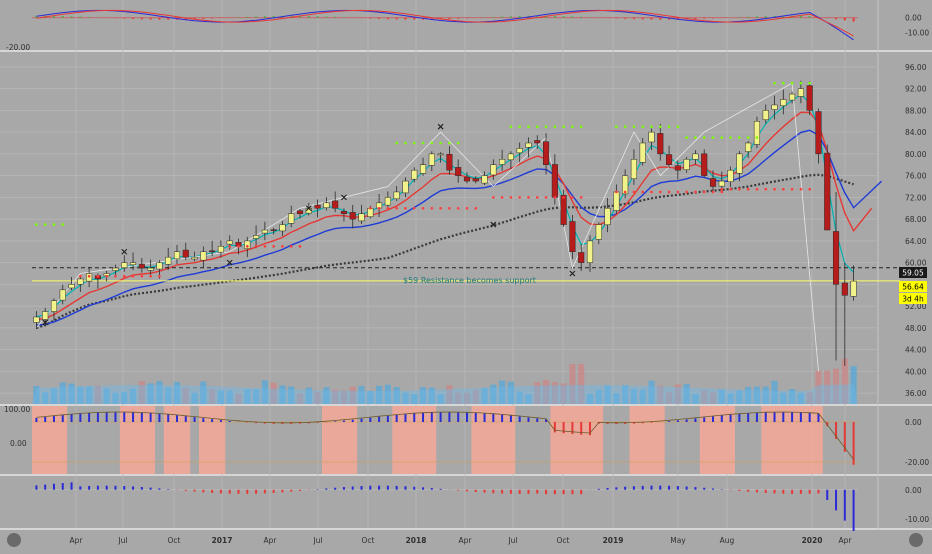 This screenshot has width=932, height=554. I want to click on settings-circle-left, so click(14, 540).